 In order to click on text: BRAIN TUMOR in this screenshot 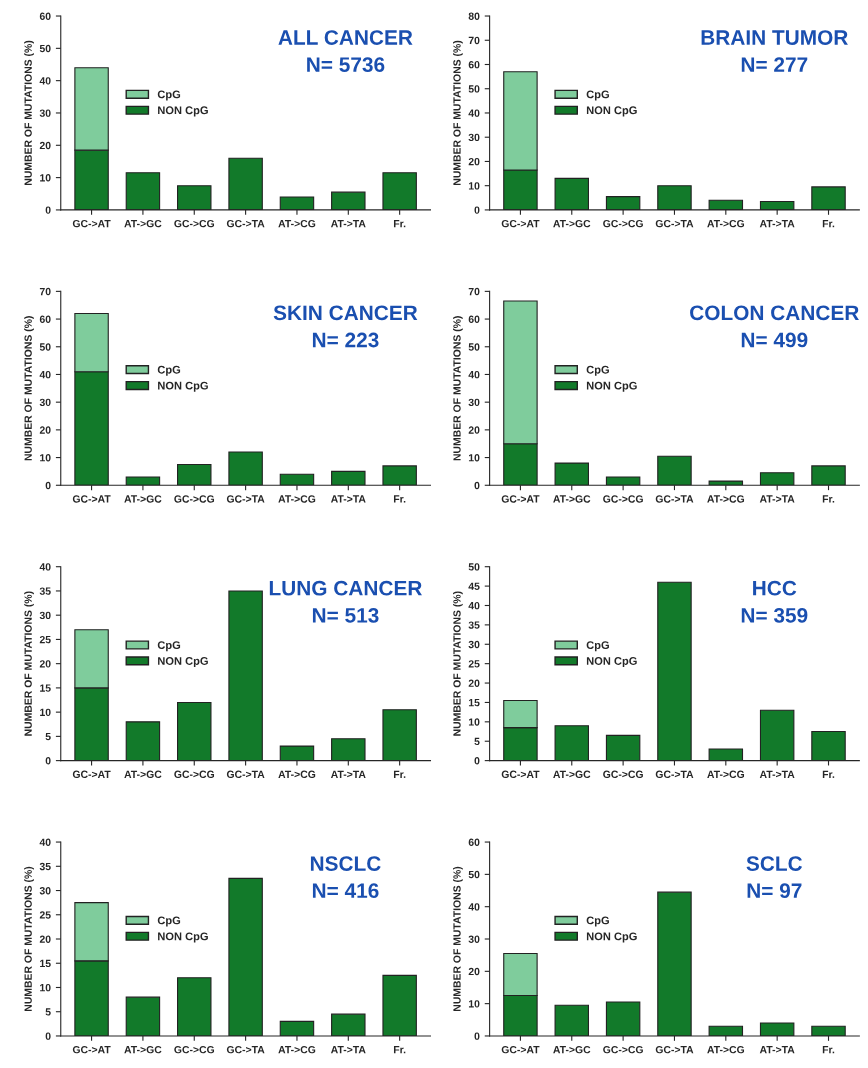, I will do `click(774, 37)`.